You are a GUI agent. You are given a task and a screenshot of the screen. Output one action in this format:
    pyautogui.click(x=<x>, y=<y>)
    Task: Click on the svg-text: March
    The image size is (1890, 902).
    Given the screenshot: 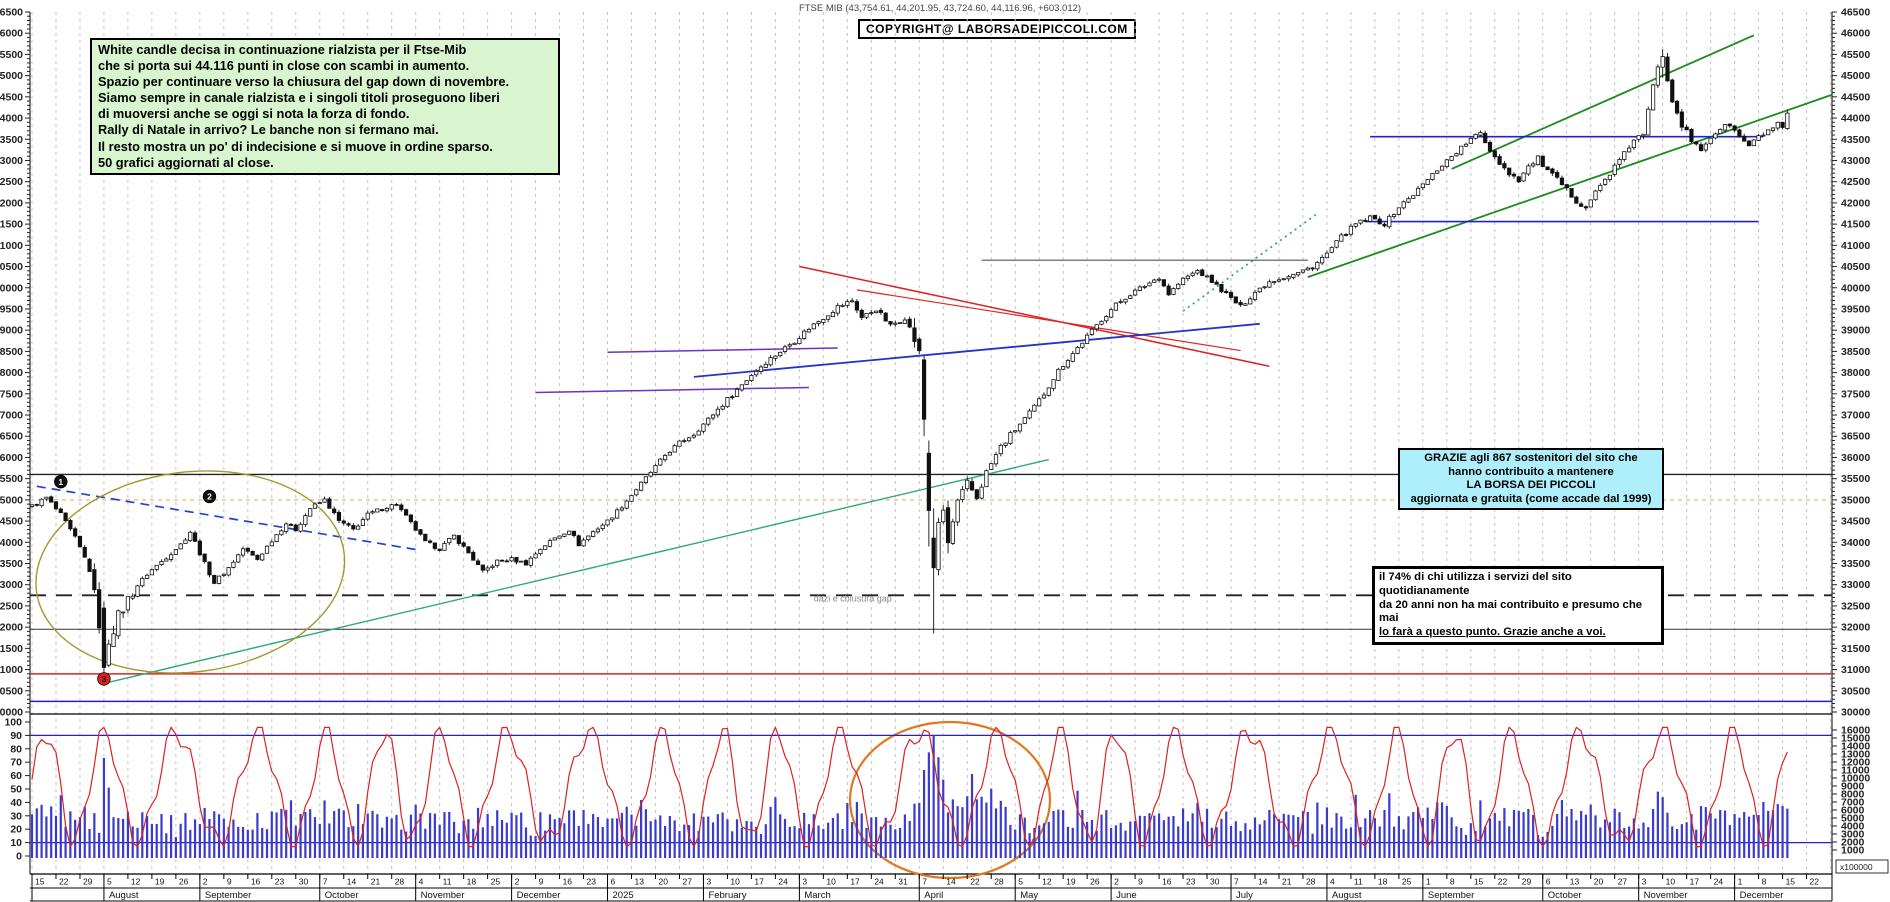 What is the action you would take?
    pyautogui.click(x=817, y=895)
    